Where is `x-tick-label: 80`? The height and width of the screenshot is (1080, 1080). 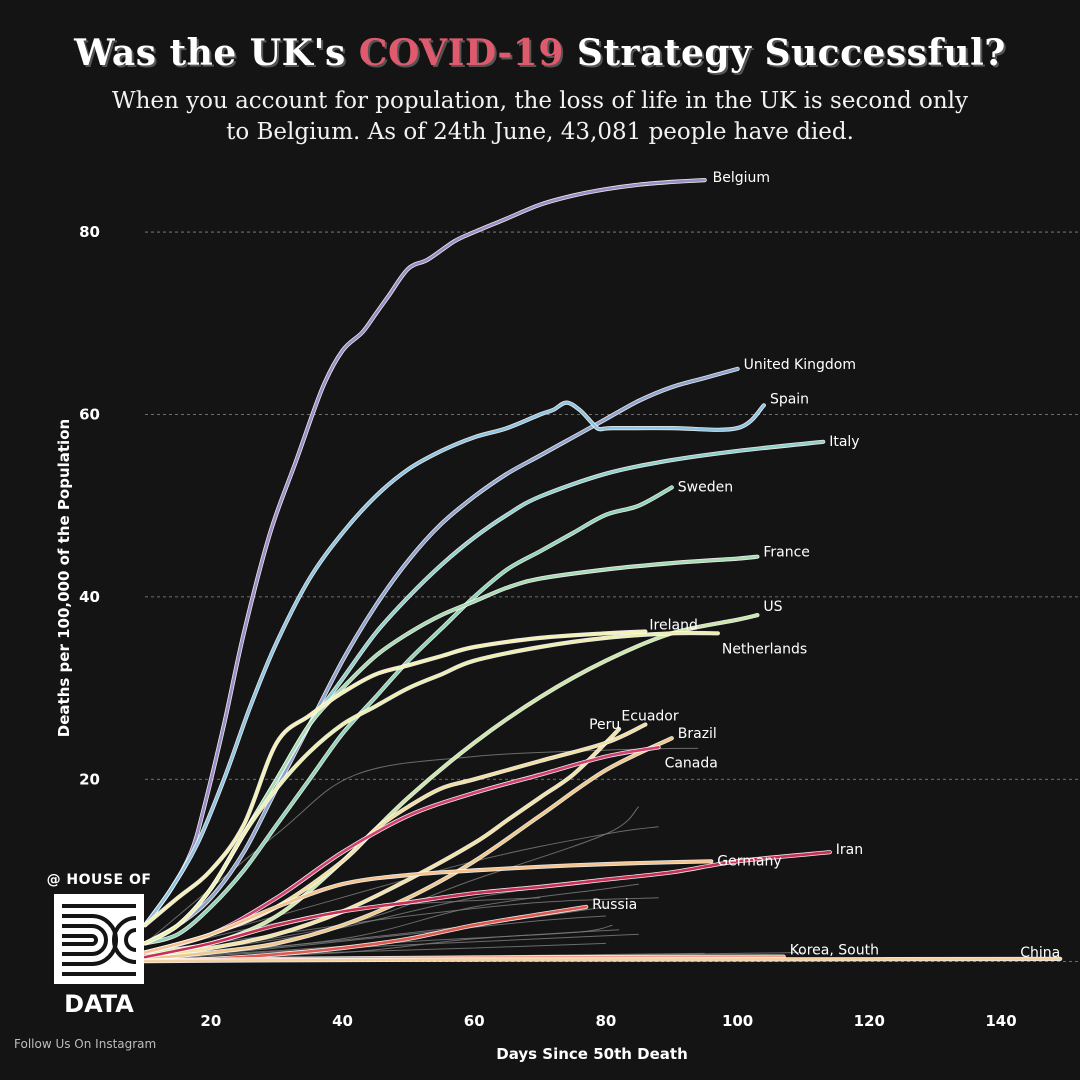 x-tick-label: 80 is located at coordinates (605, 1021).